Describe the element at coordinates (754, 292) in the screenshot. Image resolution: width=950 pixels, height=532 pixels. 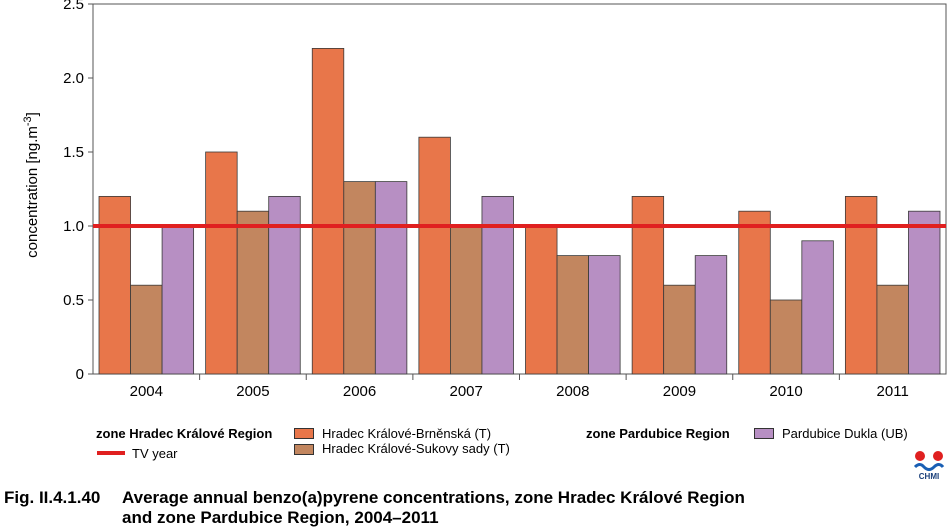
I see `bar-2010-s0` at that location.